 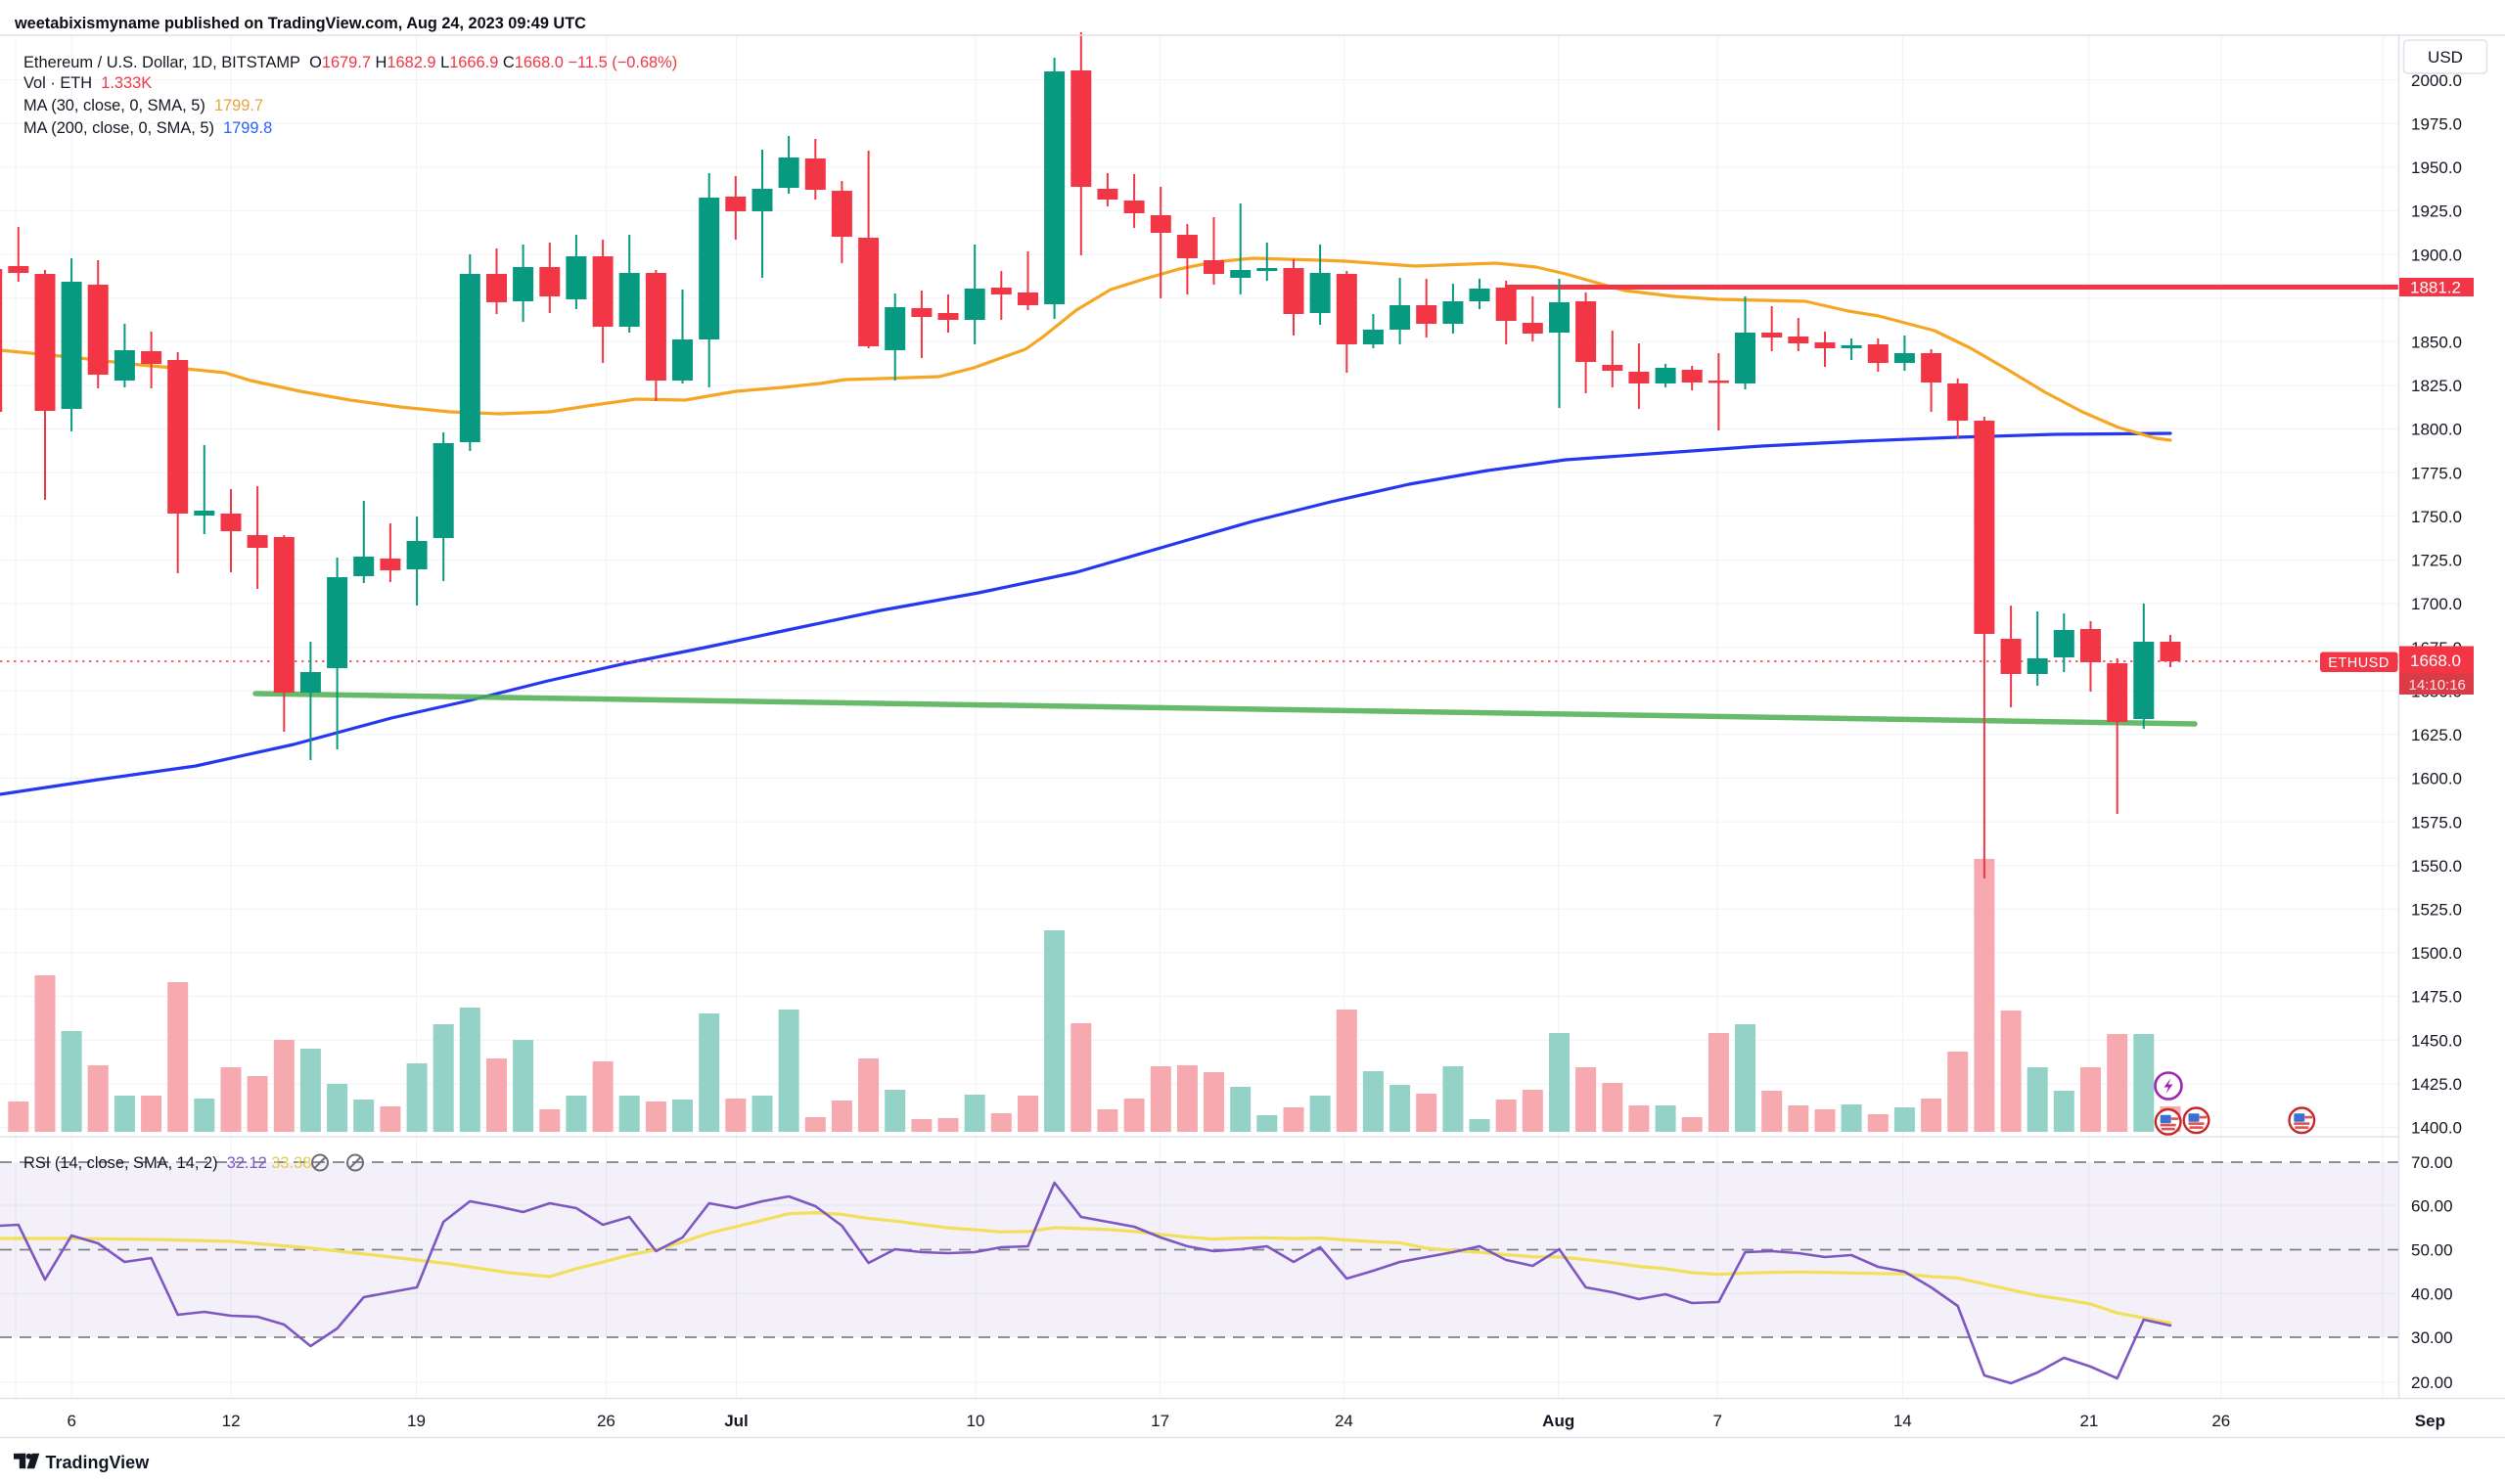 What do you see at coordinates (2436, 1128) in the screenshot?
I see `svg-text: 1400.0` at bounding box center [2436, 1128].